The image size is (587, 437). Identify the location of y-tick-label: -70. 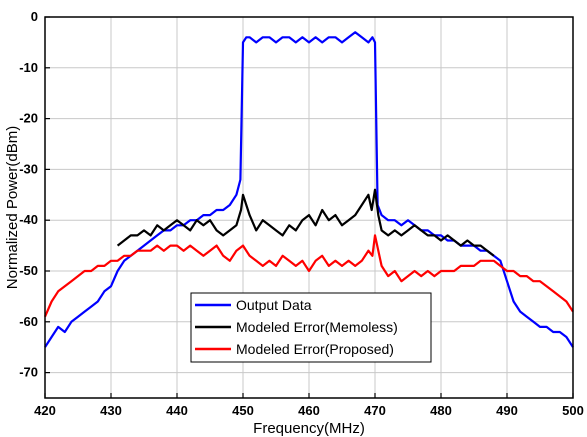
(28, 372).